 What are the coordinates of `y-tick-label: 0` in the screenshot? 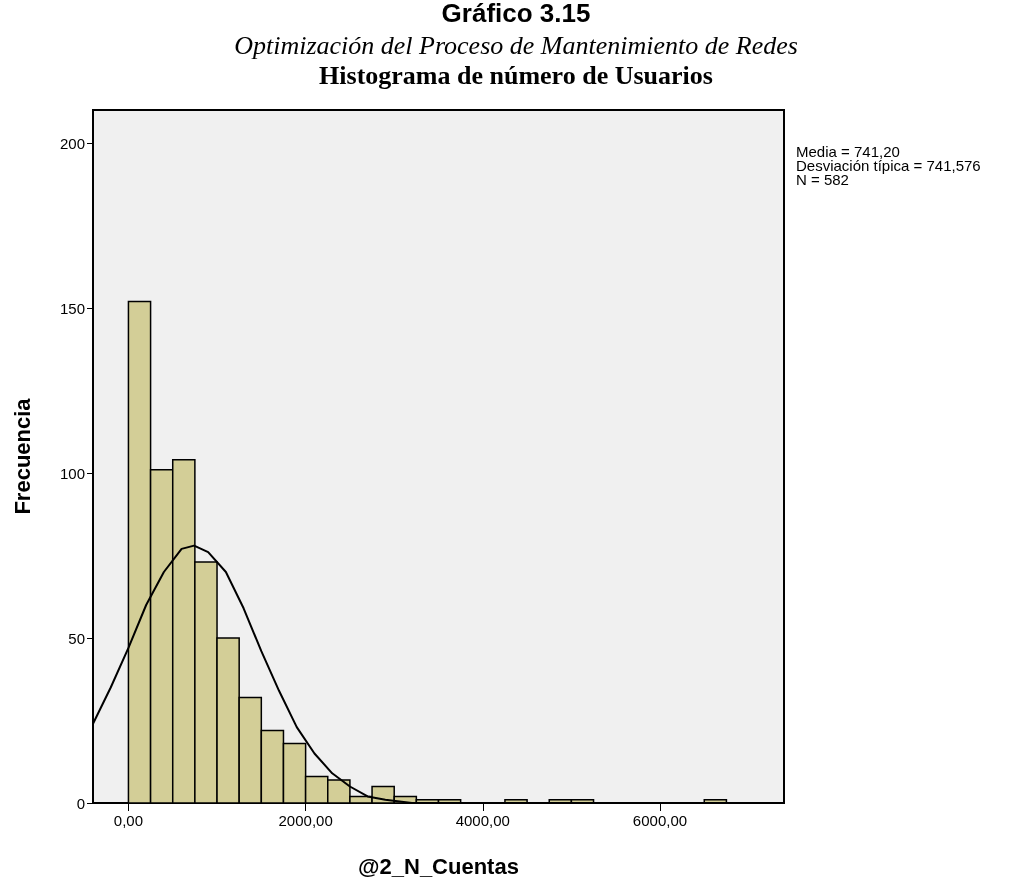 It's located at (80, 803).